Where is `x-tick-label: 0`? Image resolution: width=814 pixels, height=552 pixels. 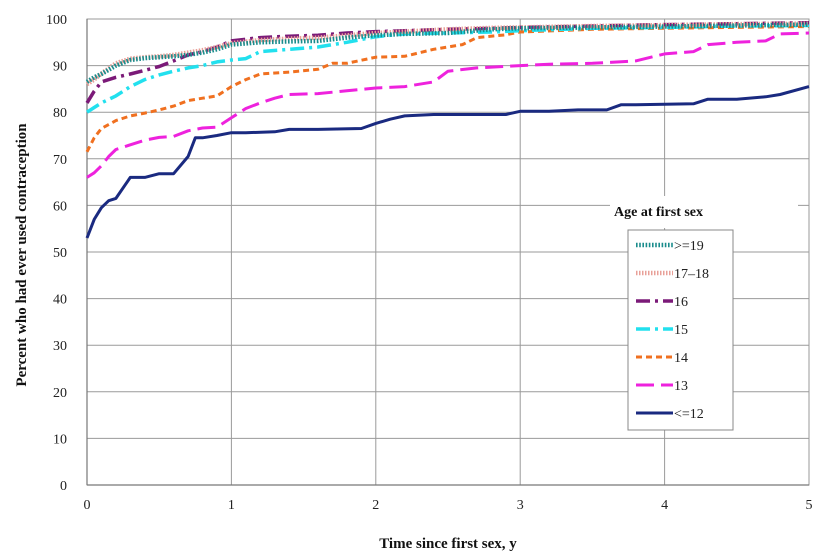
x-tick-label: 0 is located at coordinates (87, 505).